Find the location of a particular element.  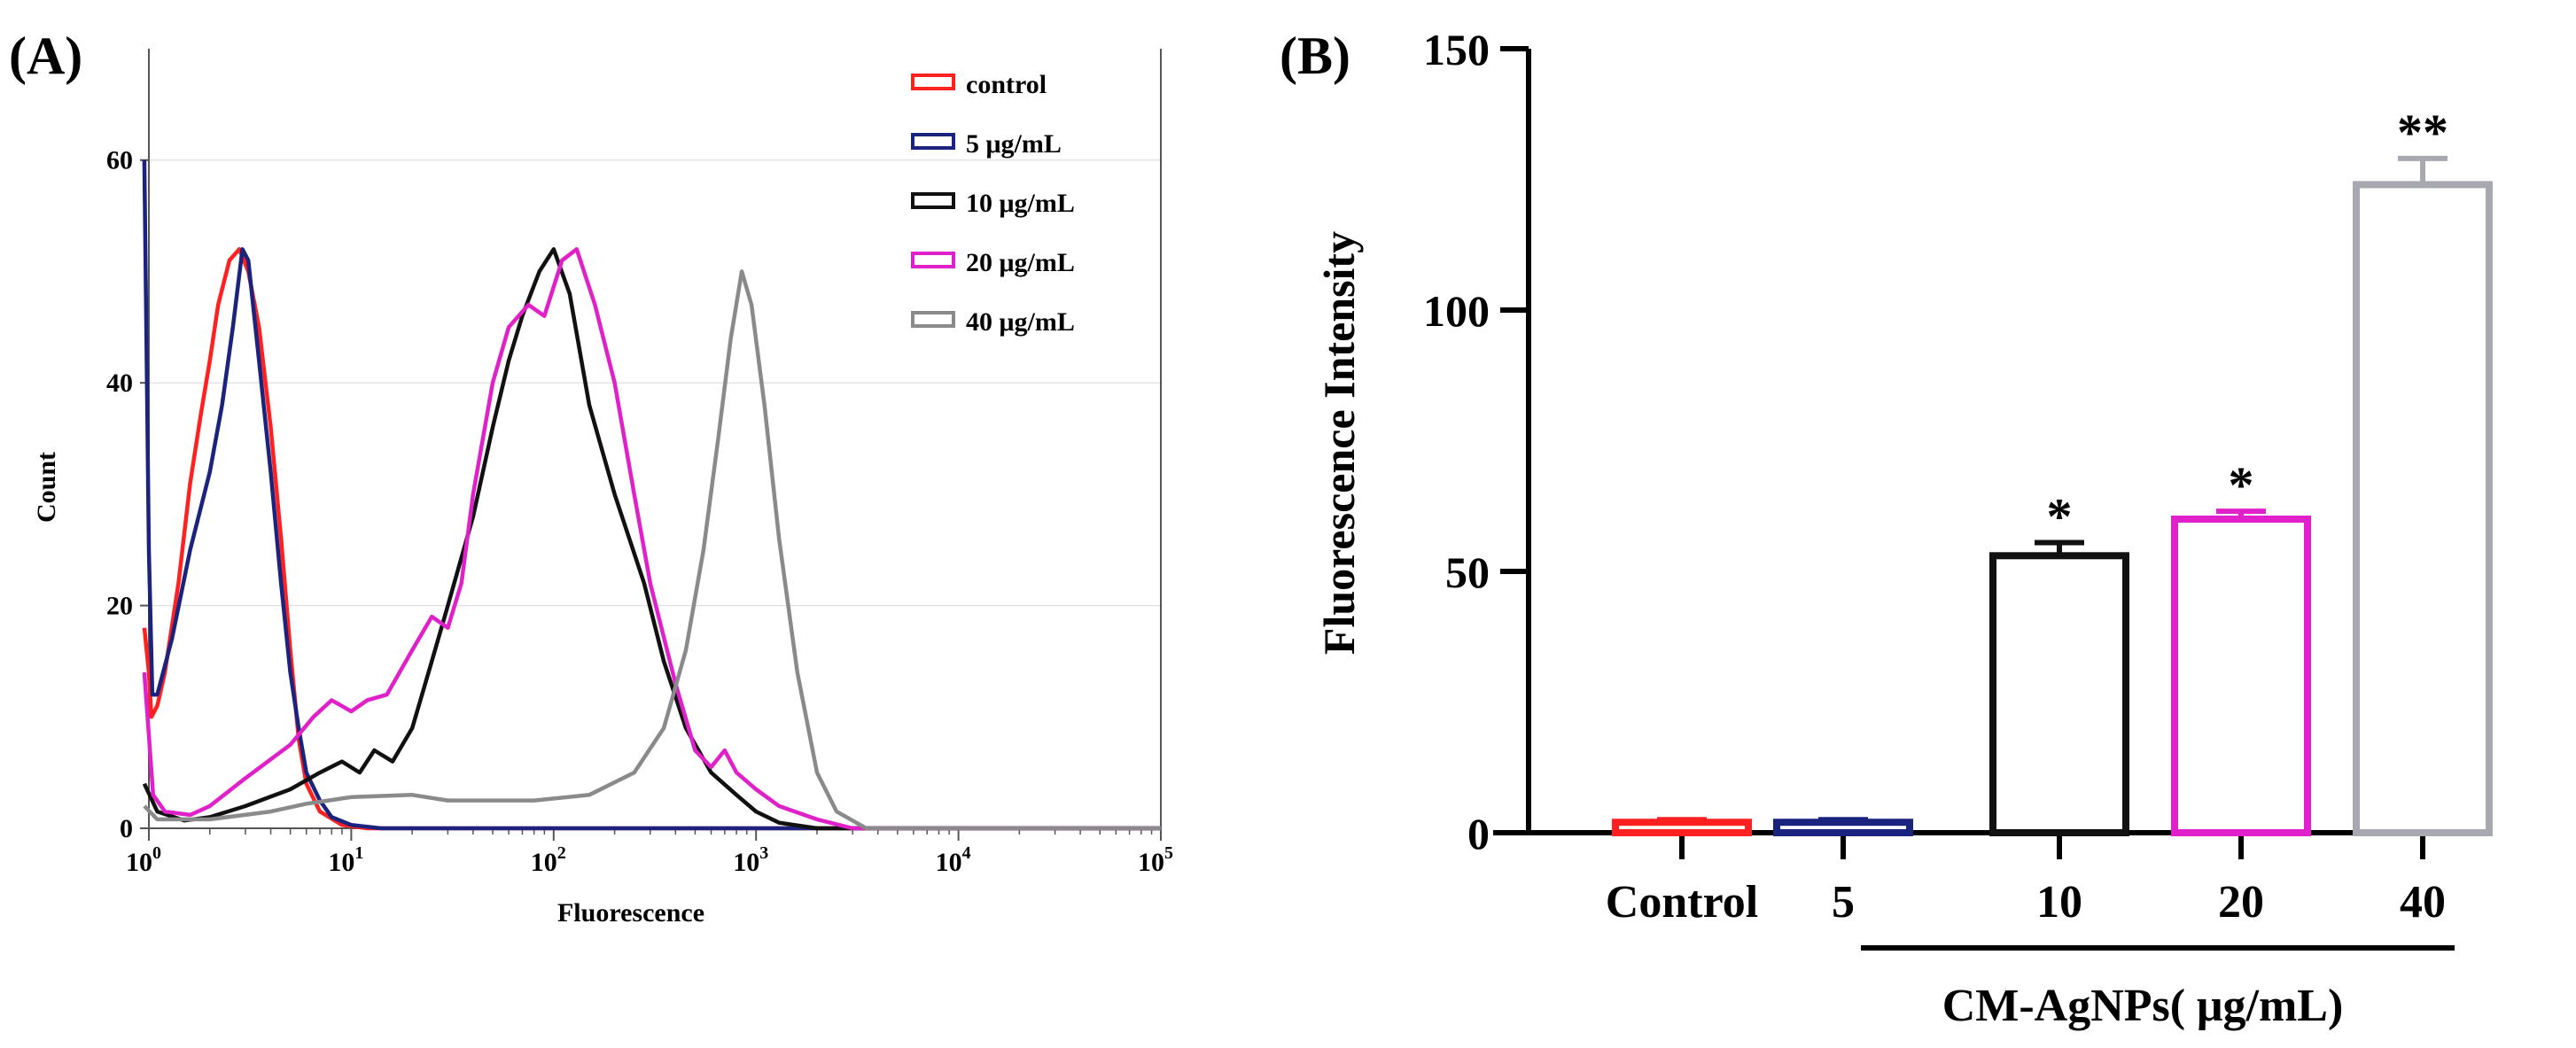

histogram-x-tick-label: 10² is located at coordinates (549, 860).